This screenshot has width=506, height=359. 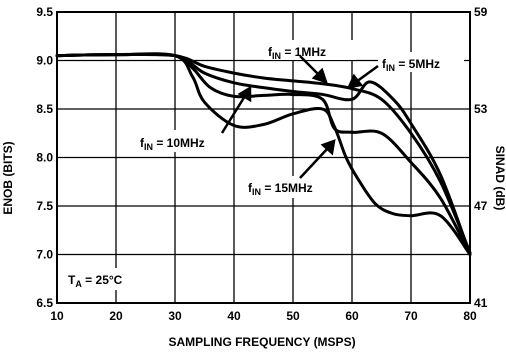 I want to click on annotation-fin-15mhz: fIN = 15MHz, so click(x=280, y=189).